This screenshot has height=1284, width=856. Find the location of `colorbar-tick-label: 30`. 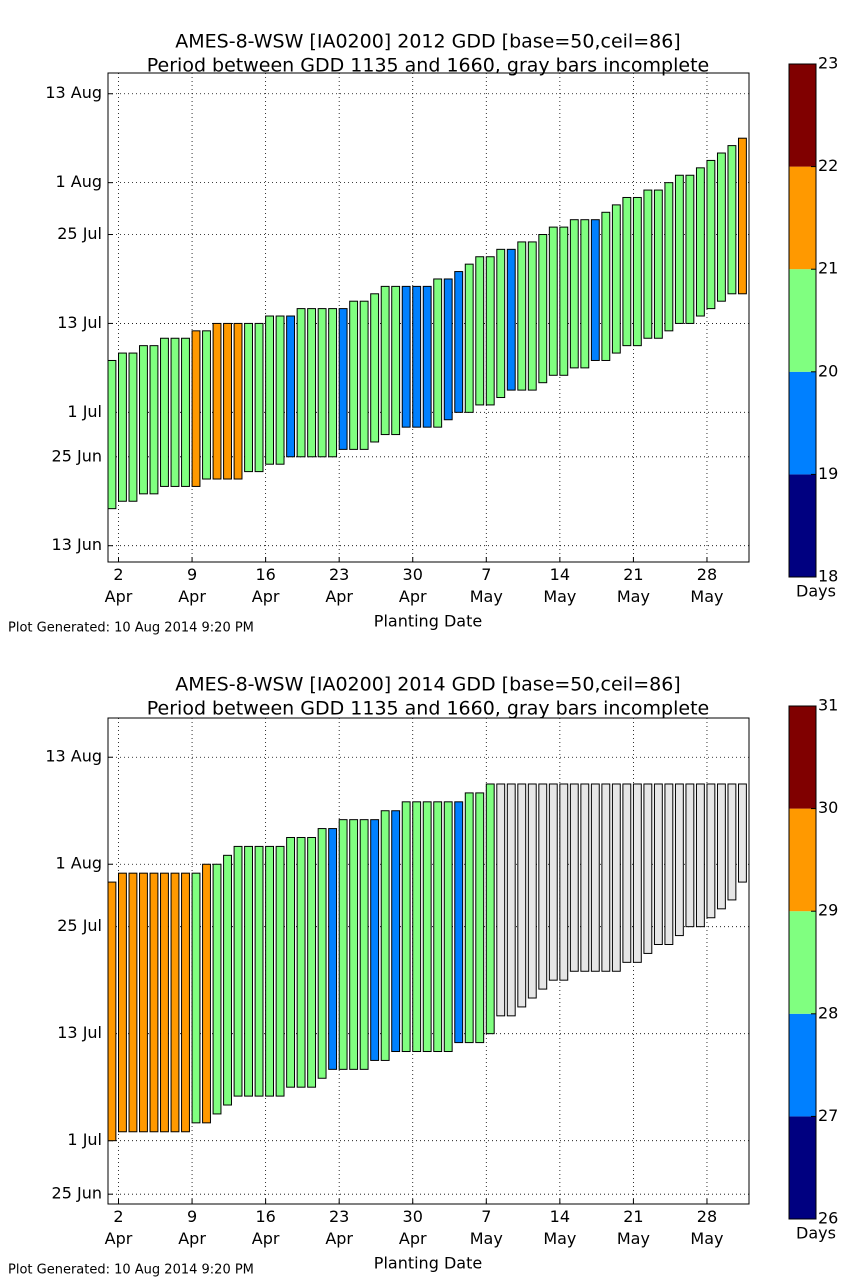

colorbar-tick-label: 30 is located at coordinates (828, 807).